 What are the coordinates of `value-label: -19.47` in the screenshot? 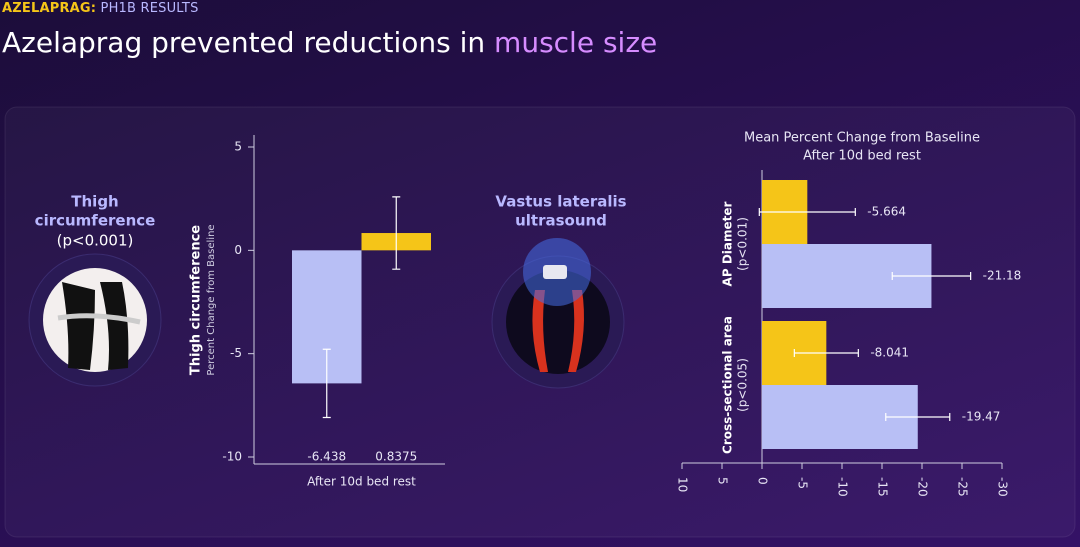 It's located at (981, 417).